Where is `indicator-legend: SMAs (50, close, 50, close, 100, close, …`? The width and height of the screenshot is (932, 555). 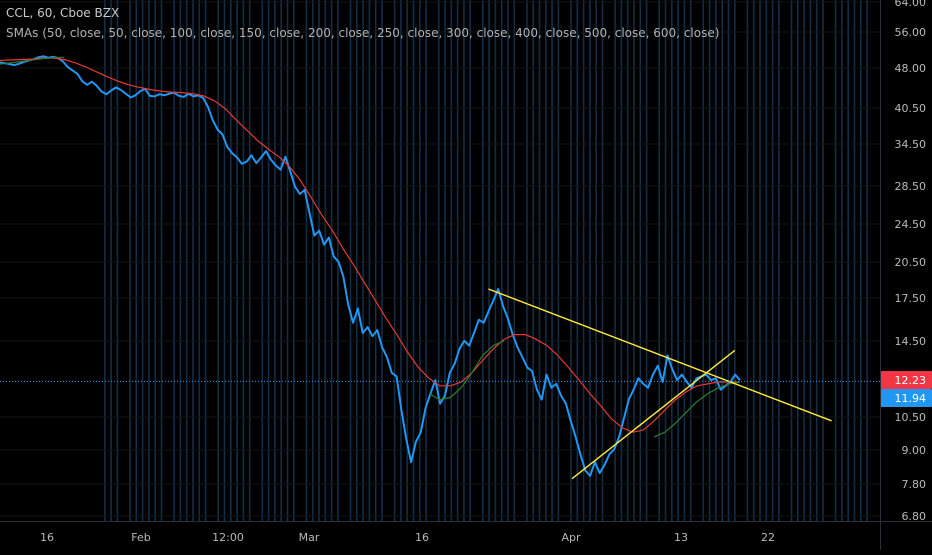
indicator-legend: SMAs (50, close, 50, close, 100, close, … is located at coordinates (363, 33).